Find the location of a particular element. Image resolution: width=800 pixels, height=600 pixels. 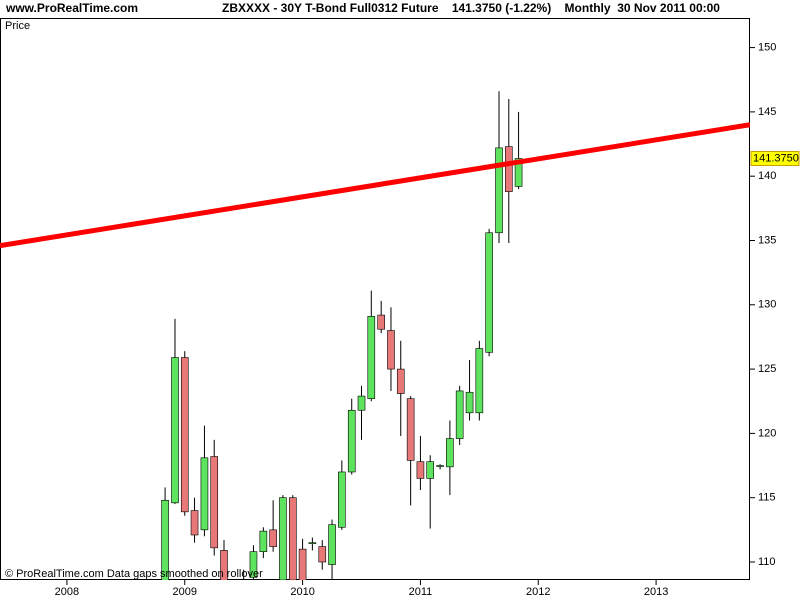

x-tick-label: 2011 is located at coordinates (421, 592).